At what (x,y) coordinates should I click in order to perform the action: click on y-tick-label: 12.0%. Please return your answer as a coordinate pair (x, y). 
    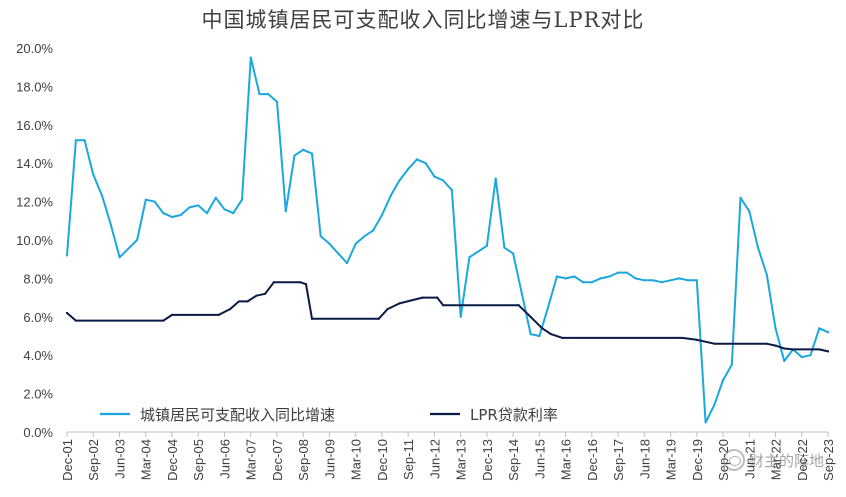
    Looking at the image, I should click on (34, 202).